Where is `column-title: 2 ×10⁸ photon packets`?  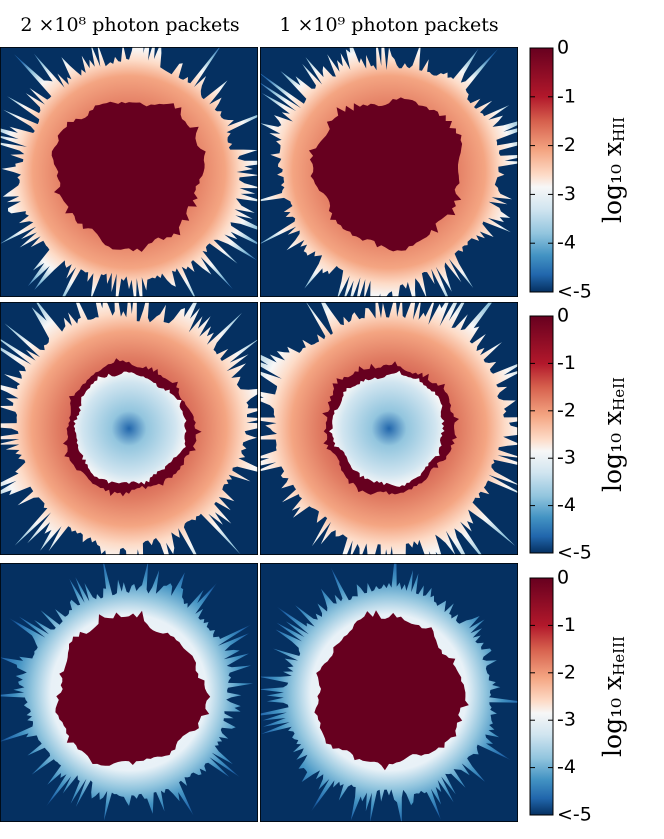 column-title: 2 ×10⁸ photon packets is located at coordinates (129, 25).